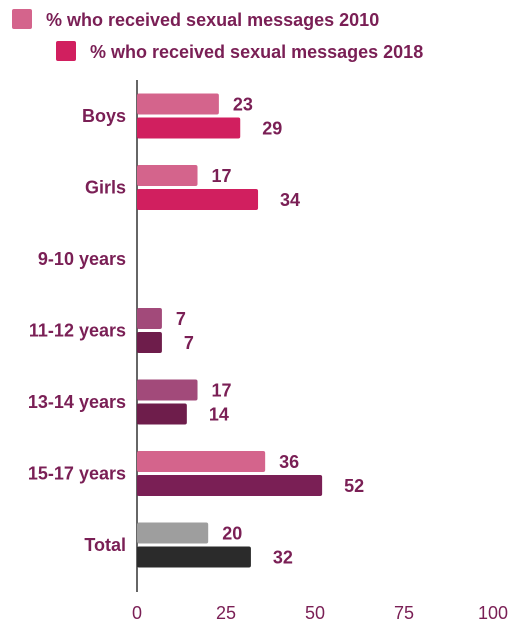 This screenshot has width=519, height=626. What do you see at coordinates (272, 129) in the screenshot?
I see `value-label-2018: 29` at bounding box center [272, 129].